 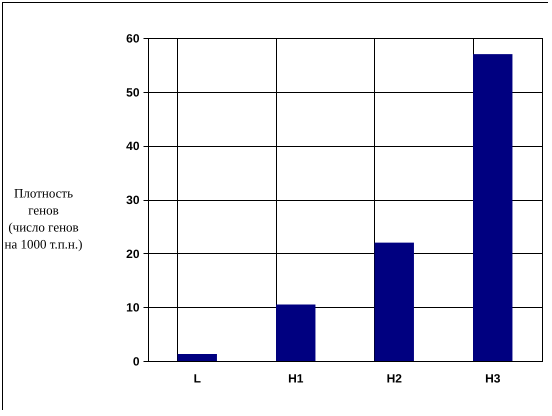 I want to click on y-tick-label: 60, so click(x=133, y=39).